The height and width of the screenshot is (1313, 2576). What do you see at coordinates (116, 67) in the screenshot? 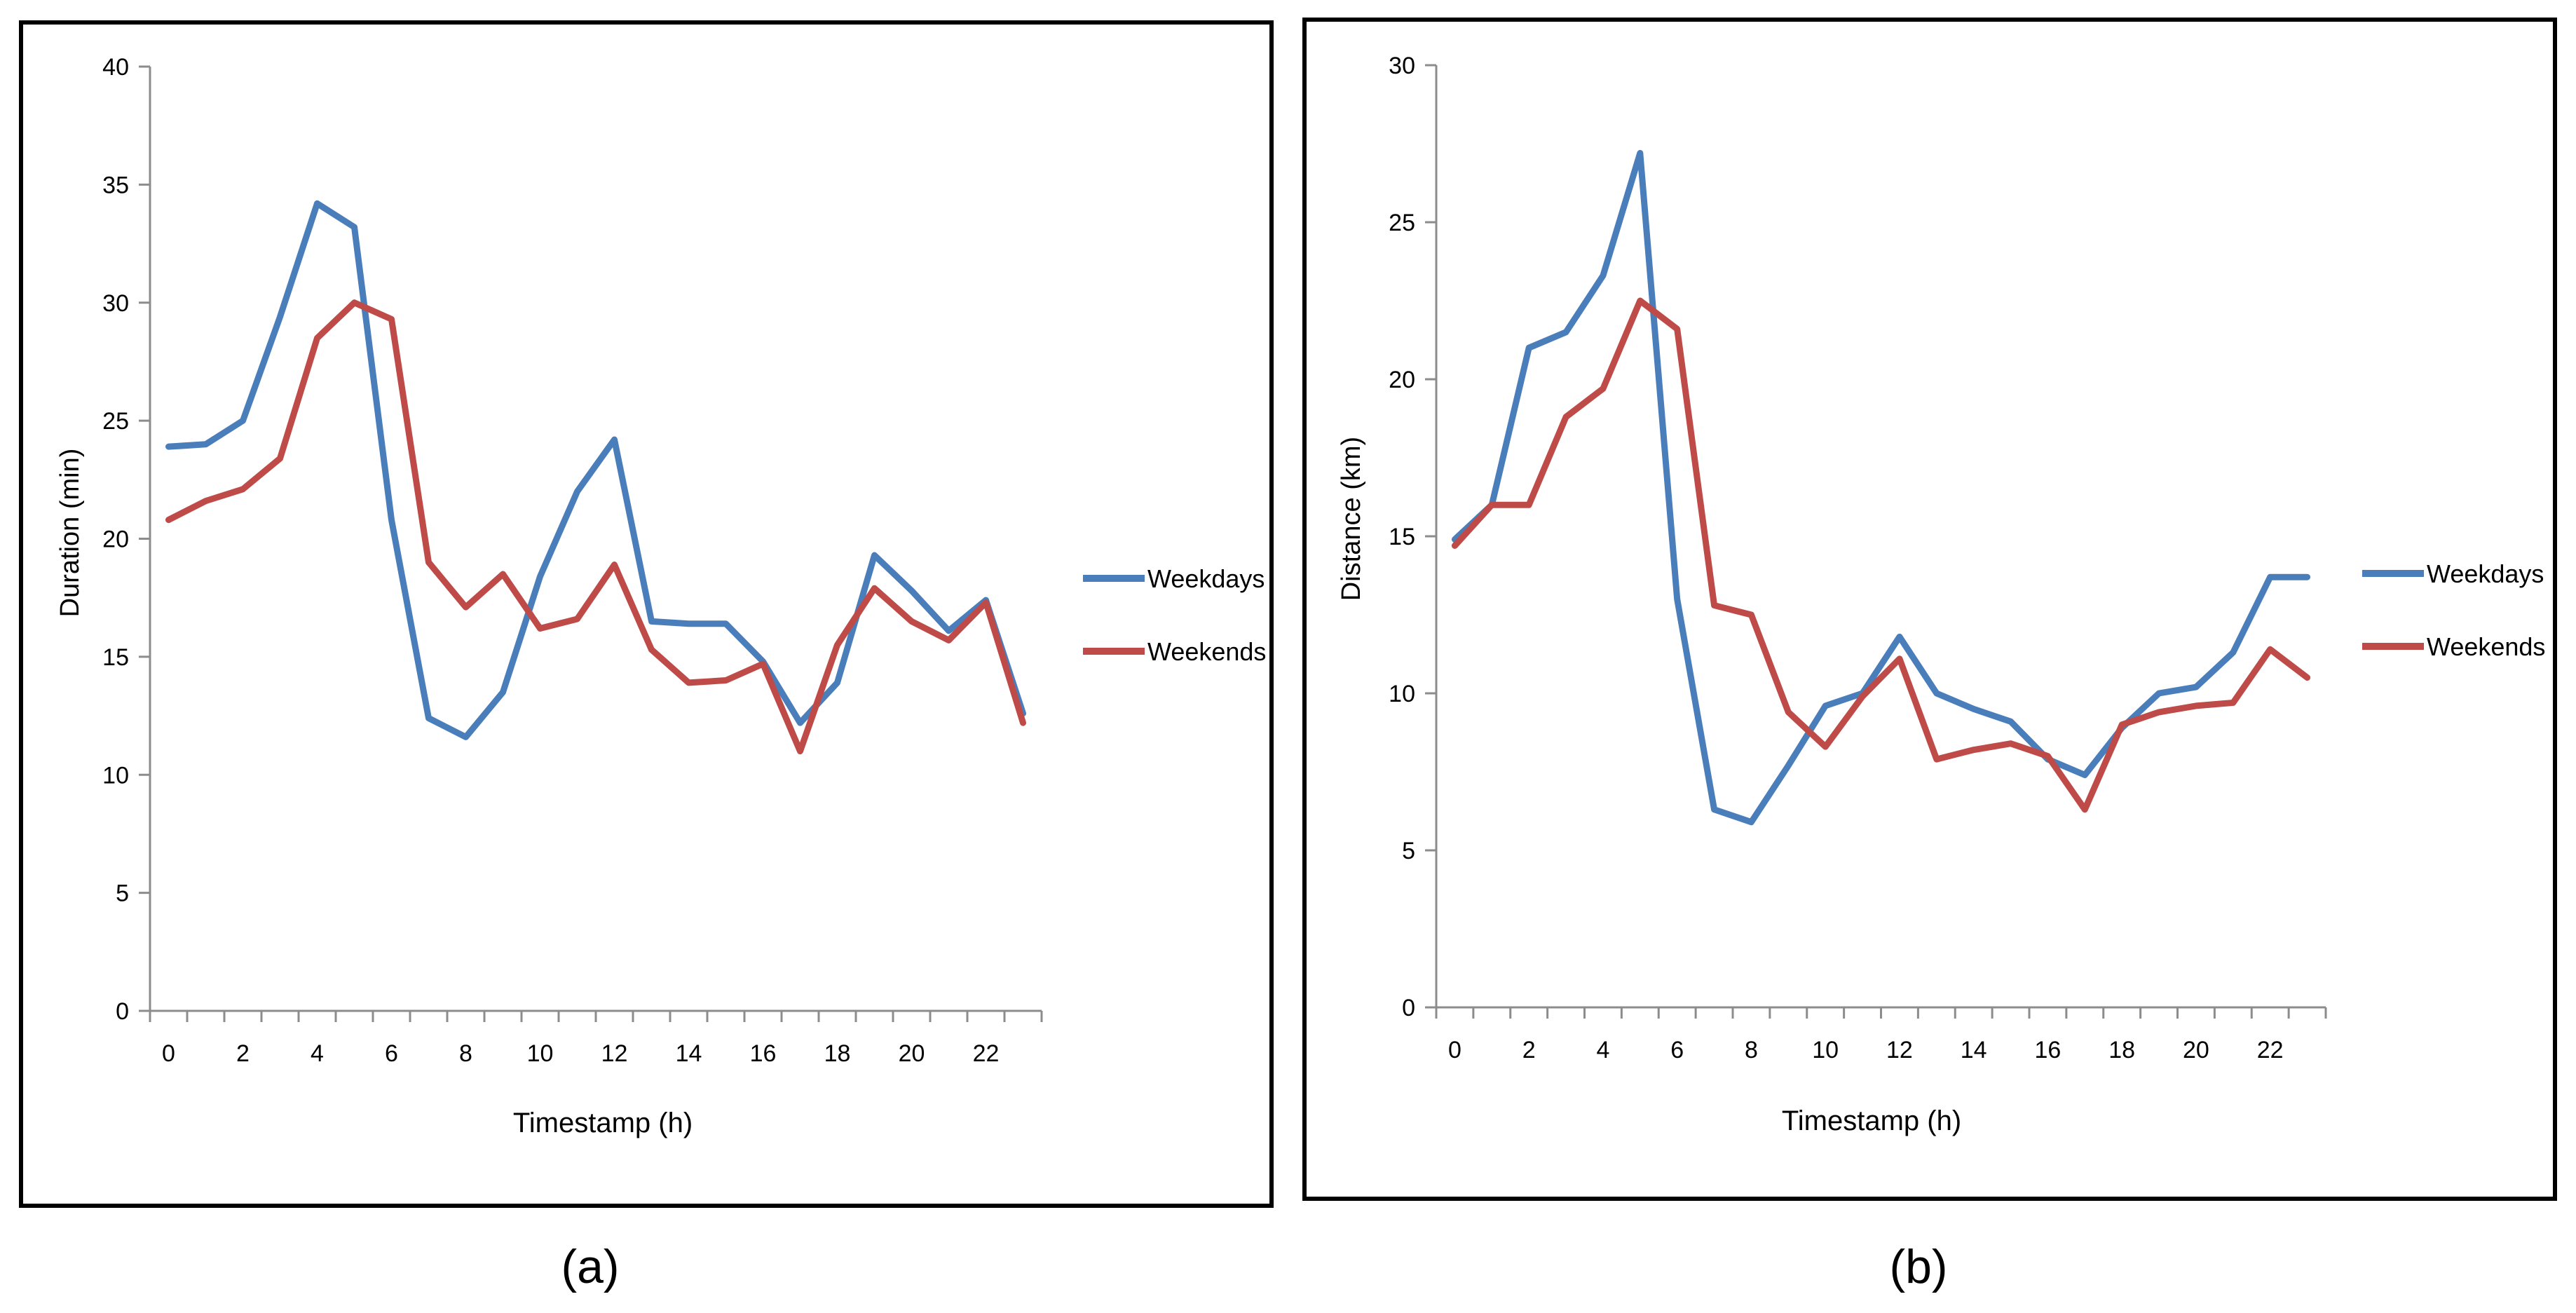
I see `y-tick-label: 40` at bounding box center [116, 67].